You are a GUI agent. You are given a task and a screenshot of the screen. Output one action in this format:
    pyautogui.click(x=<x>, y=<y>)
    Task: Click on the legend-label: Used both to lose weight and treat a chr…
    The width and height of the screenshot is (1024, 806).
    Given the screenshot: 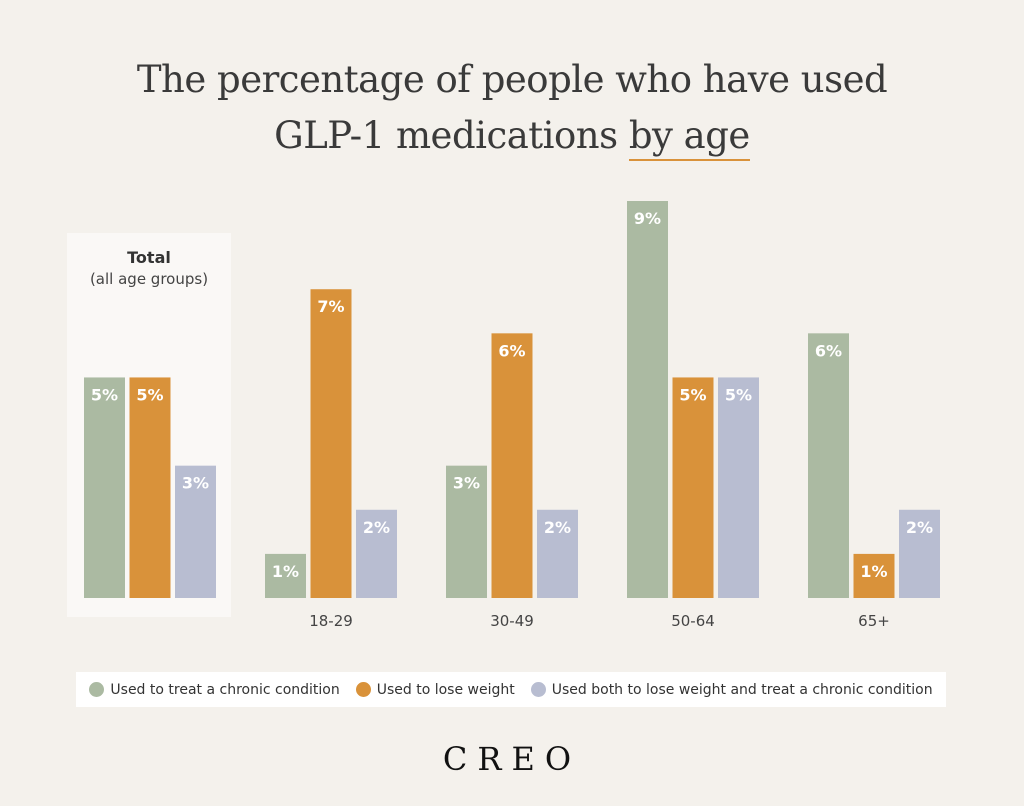 What is the action you would take?
    pyautogui.click(x=742, y=689)
    